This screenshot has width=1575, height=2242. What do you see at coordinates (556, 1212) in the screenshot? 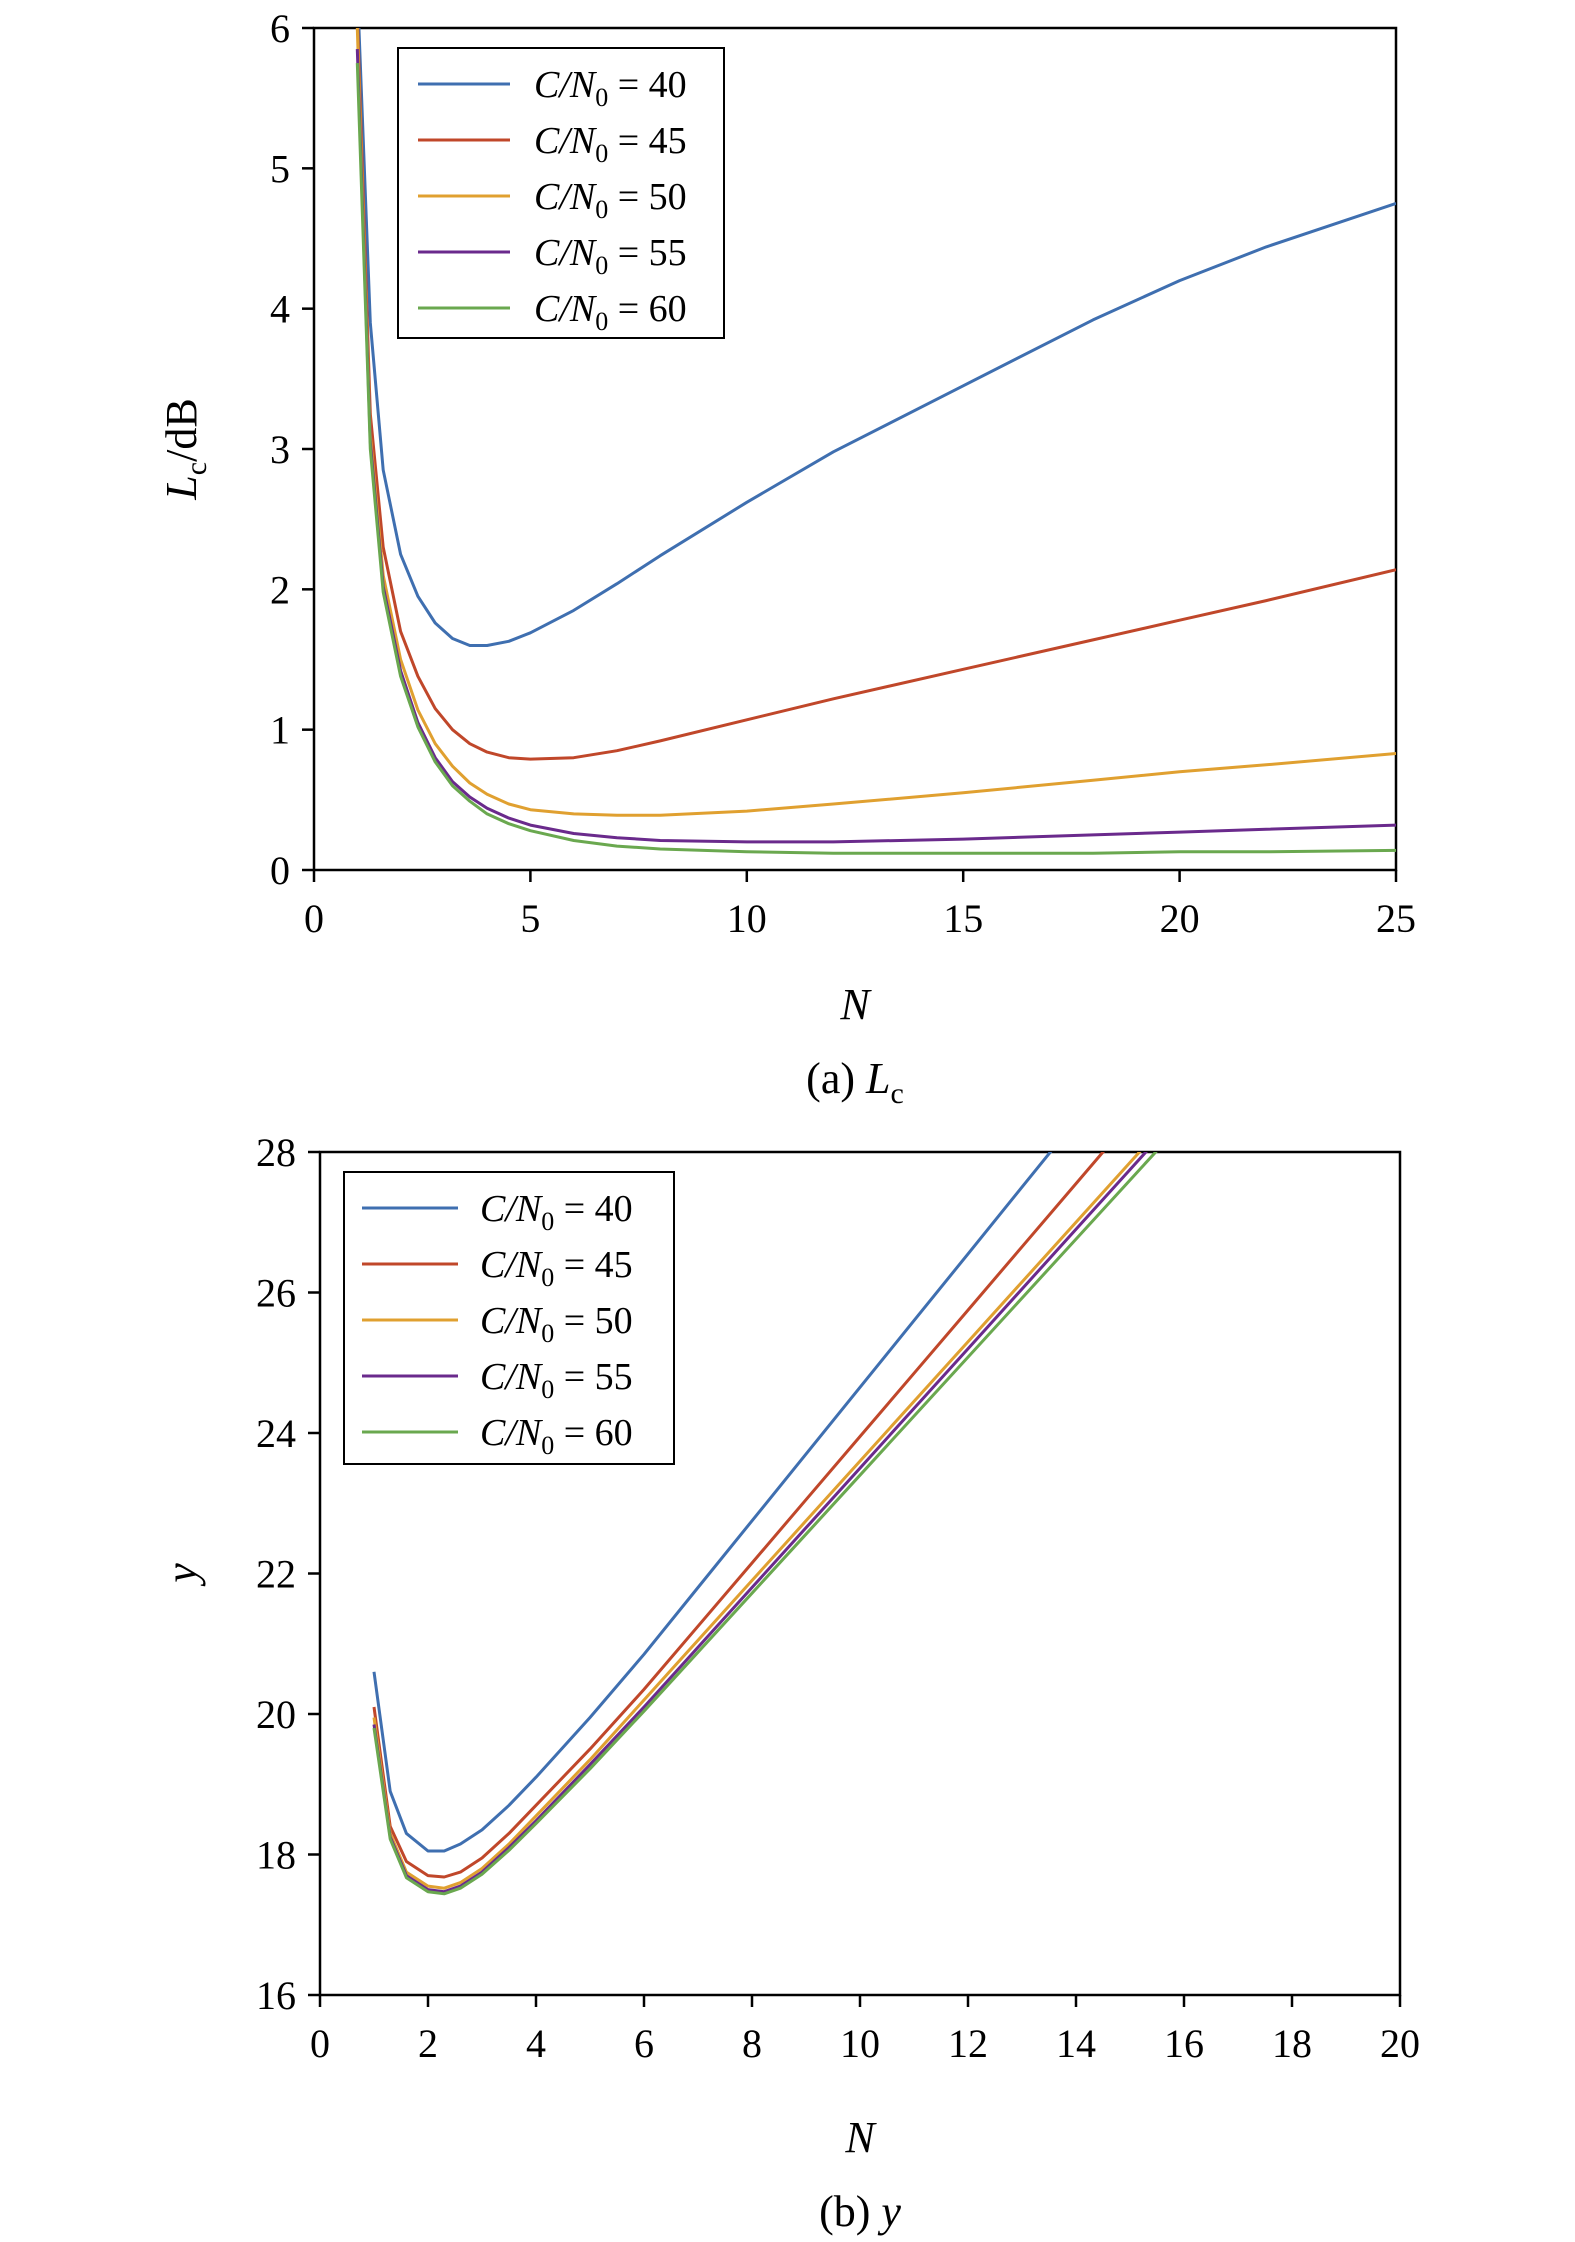
I see `chart-b-legend-label-1: C/N0 = 40` at bounding box center [556, 1212].